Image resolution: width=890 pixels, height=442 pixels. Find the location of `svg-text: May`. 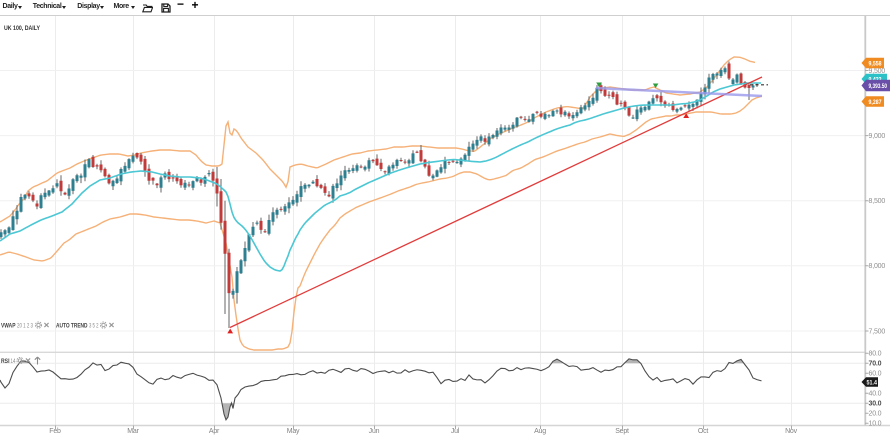

svg-text: May is located at coordinates (293, 431).